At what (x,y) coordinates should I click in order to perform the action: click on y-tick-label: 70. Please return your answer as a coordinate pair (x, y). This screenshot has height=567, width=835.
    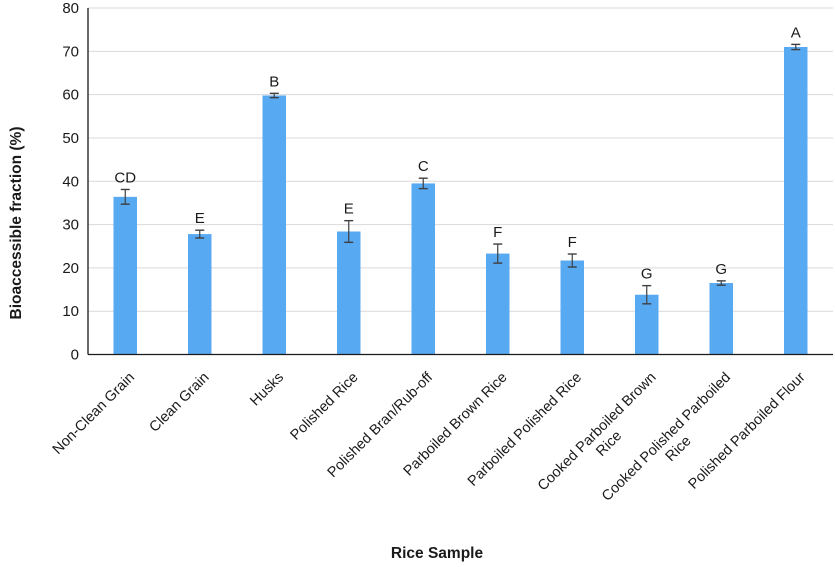
    Looking at the image, I should click on (70, 51).